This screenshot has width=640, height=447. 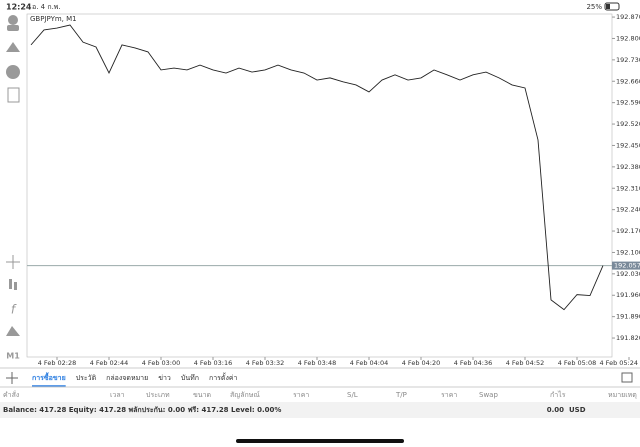 I want to click on y-tick-label: 192.520, so click(x=628, y=124).